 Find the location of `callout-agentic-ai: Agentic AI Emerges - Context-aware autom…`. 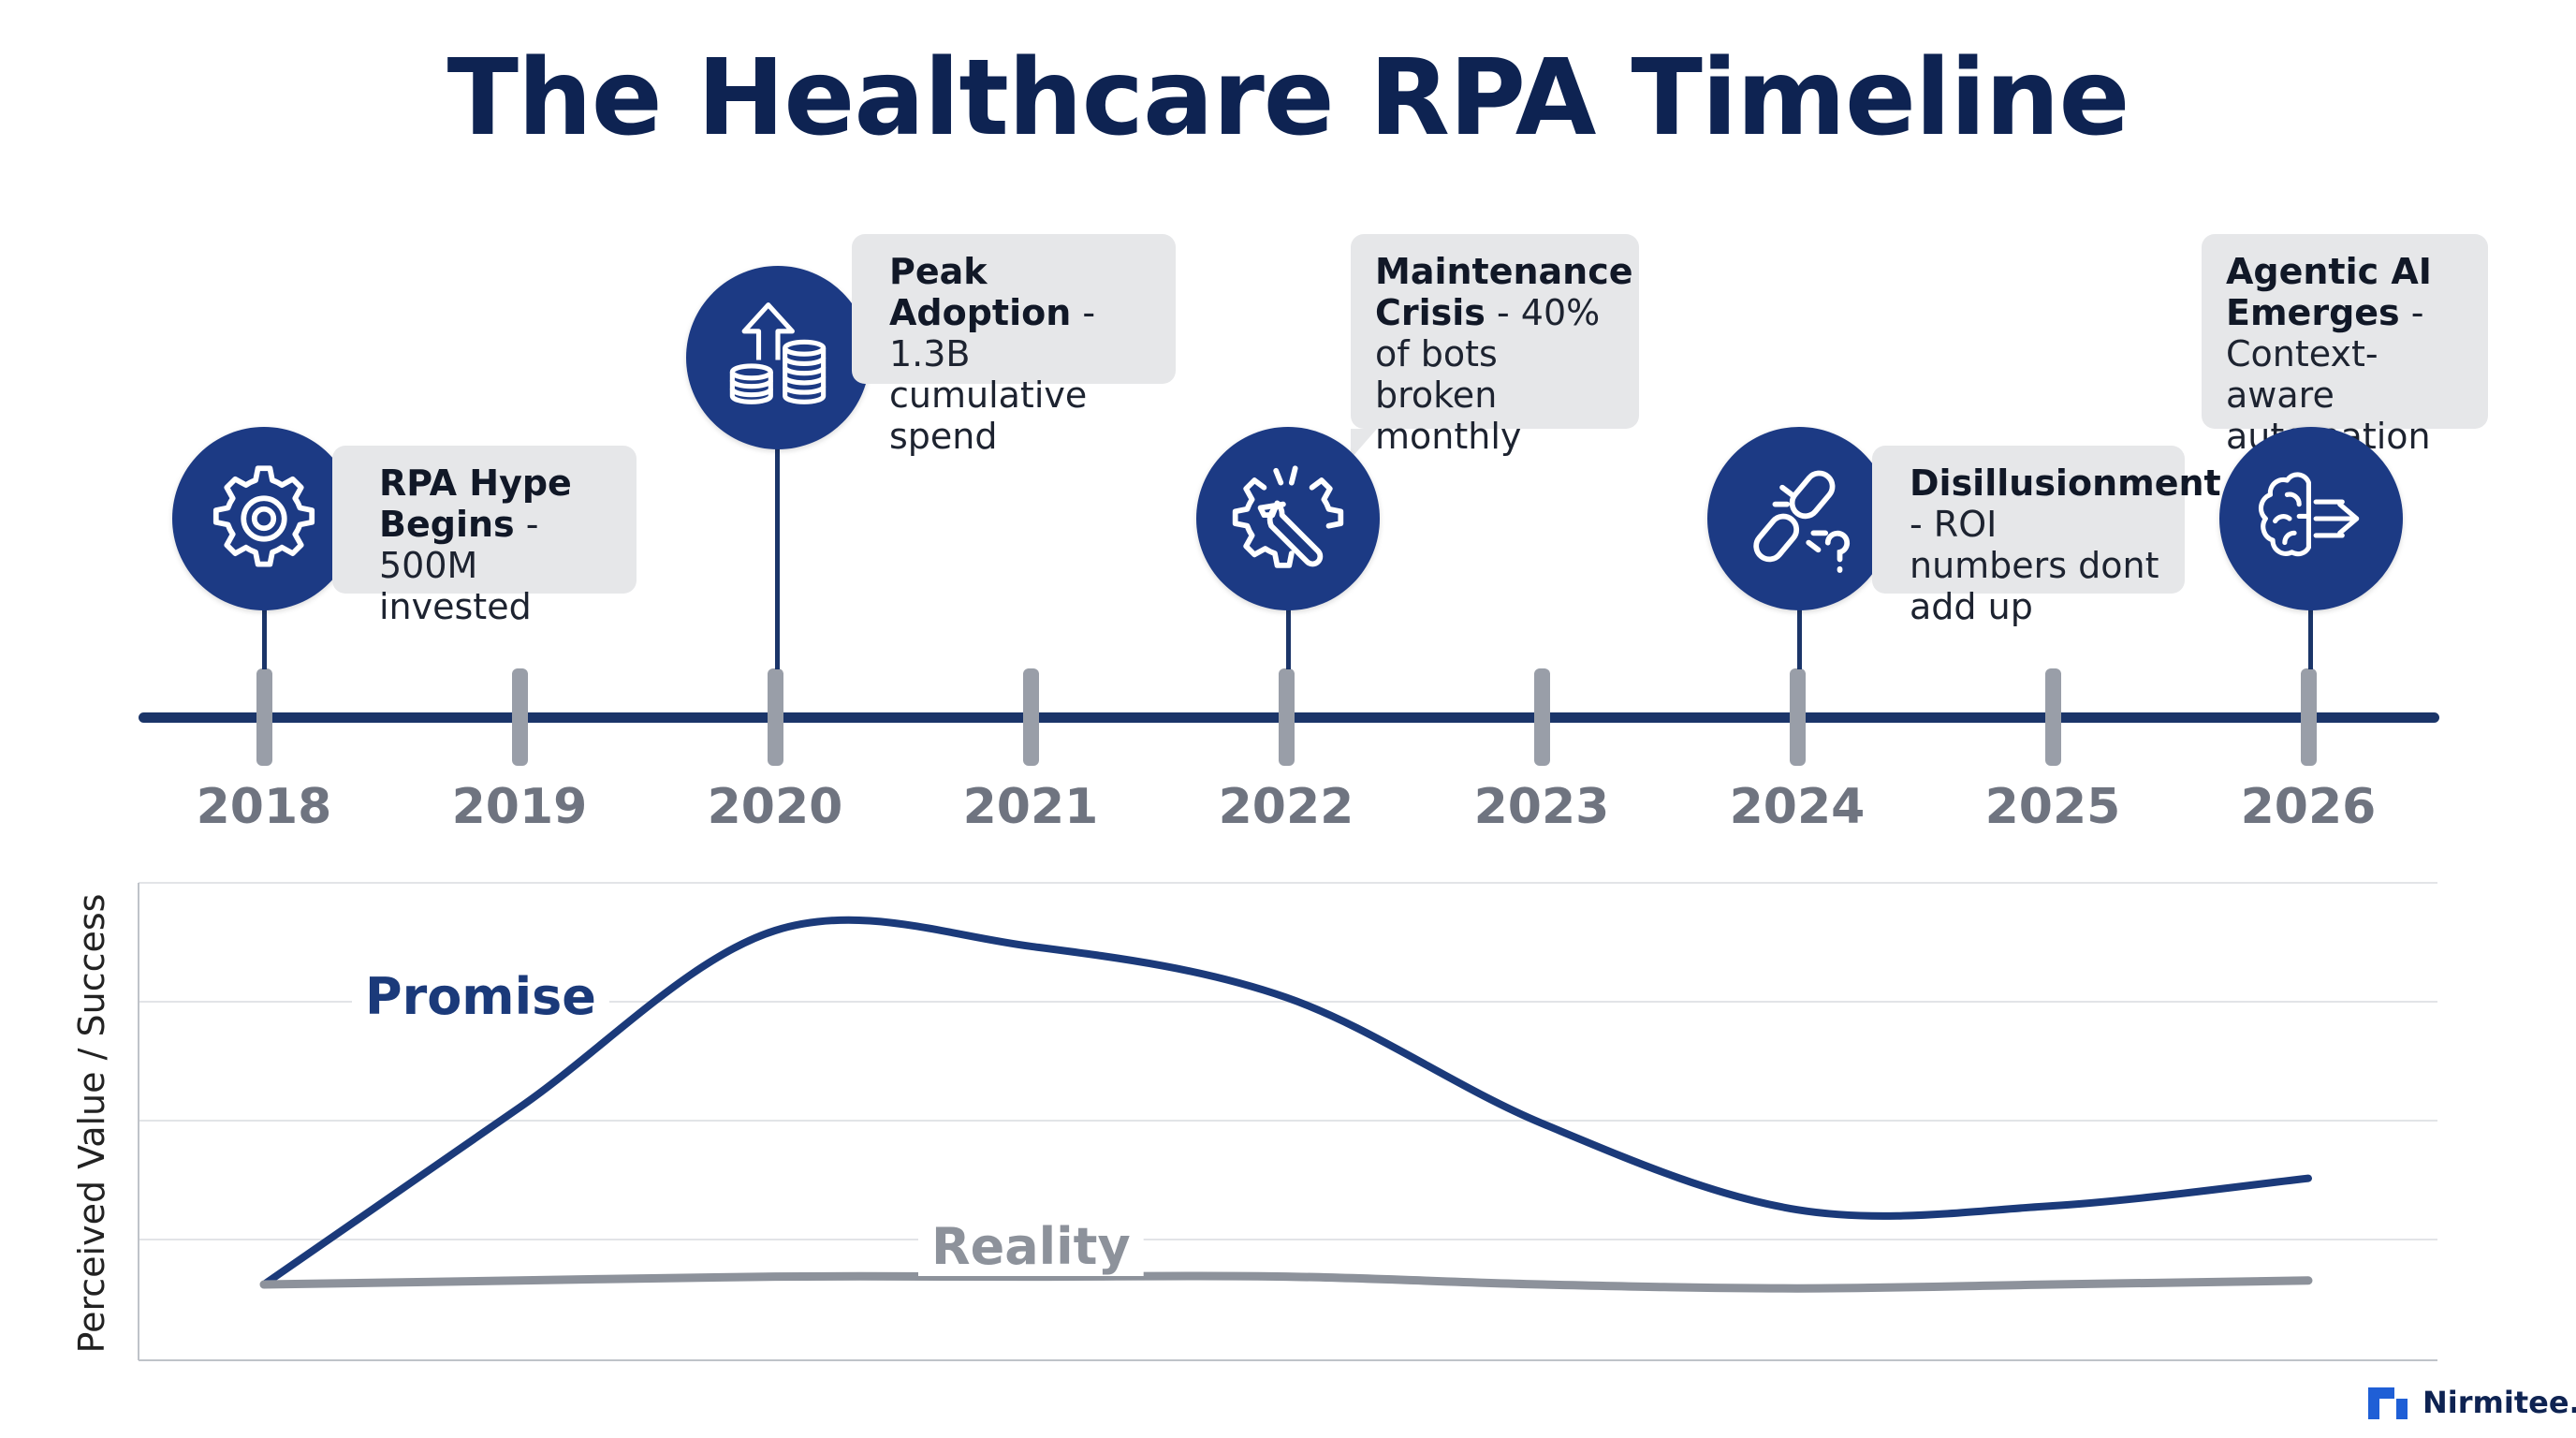

callout-agentic-ai: Agentic AI Emerges - Context-aware autom… is located at coordinates (2345, 345).